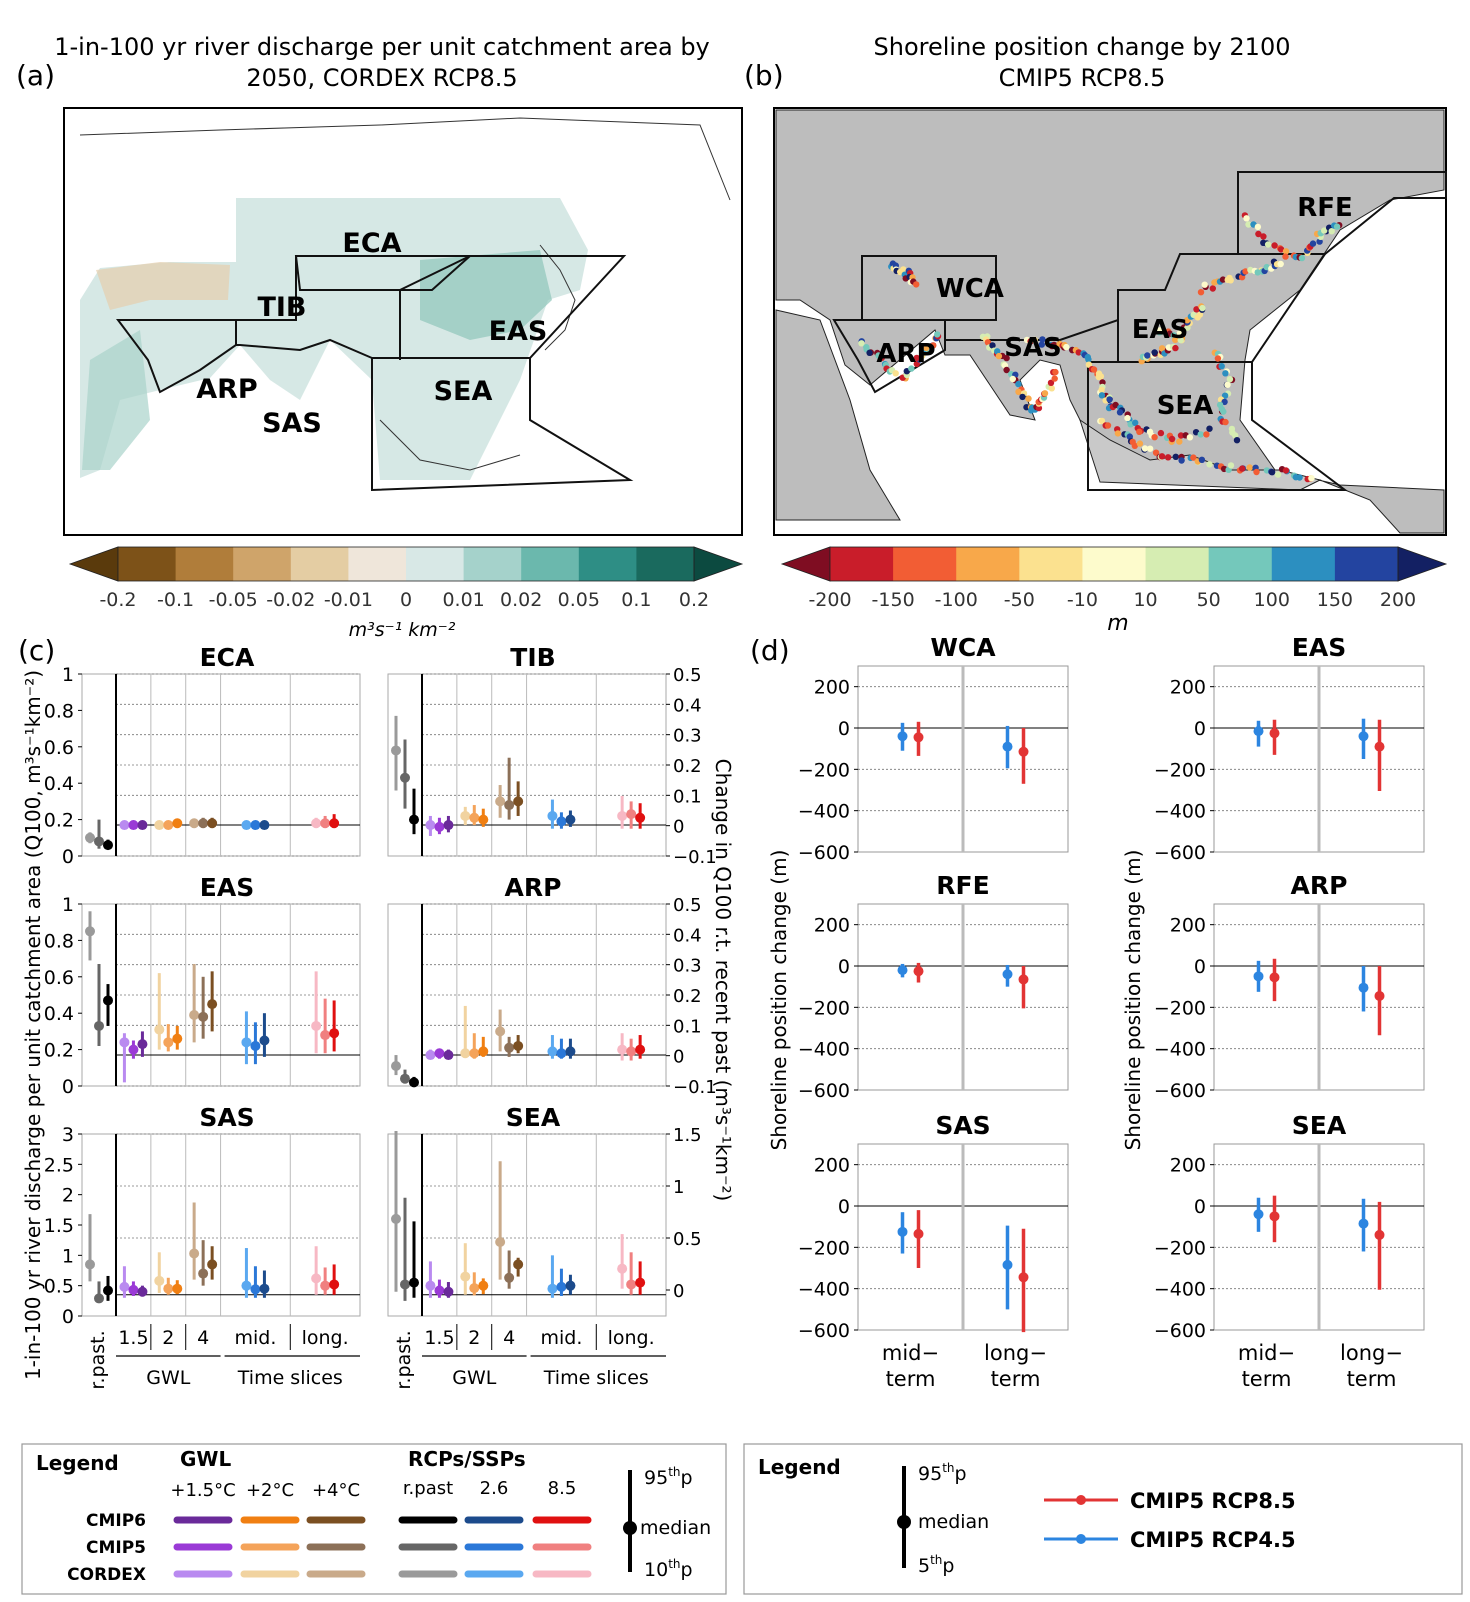 The width and height of the screenshot is (1470, 1602). Describe the element at coordinates (579, 600) in the screenshot. I see `colorbar-tick-label: 0.05` at that location.